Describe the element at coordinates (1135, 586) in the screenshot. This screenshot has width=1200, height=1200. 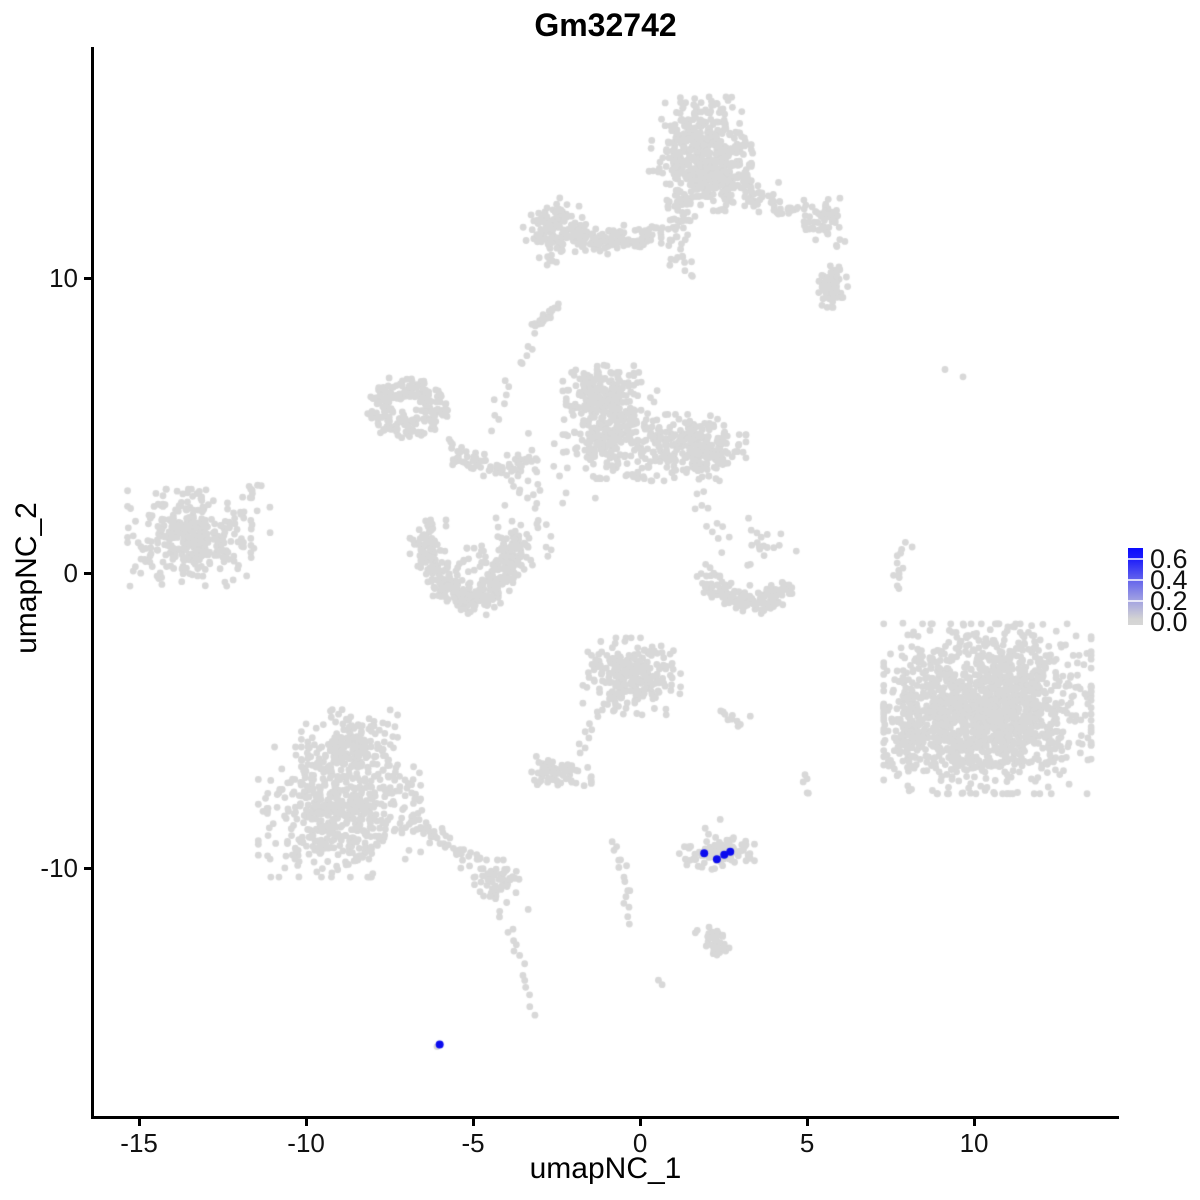
I see `legend-colorbar` at that location.